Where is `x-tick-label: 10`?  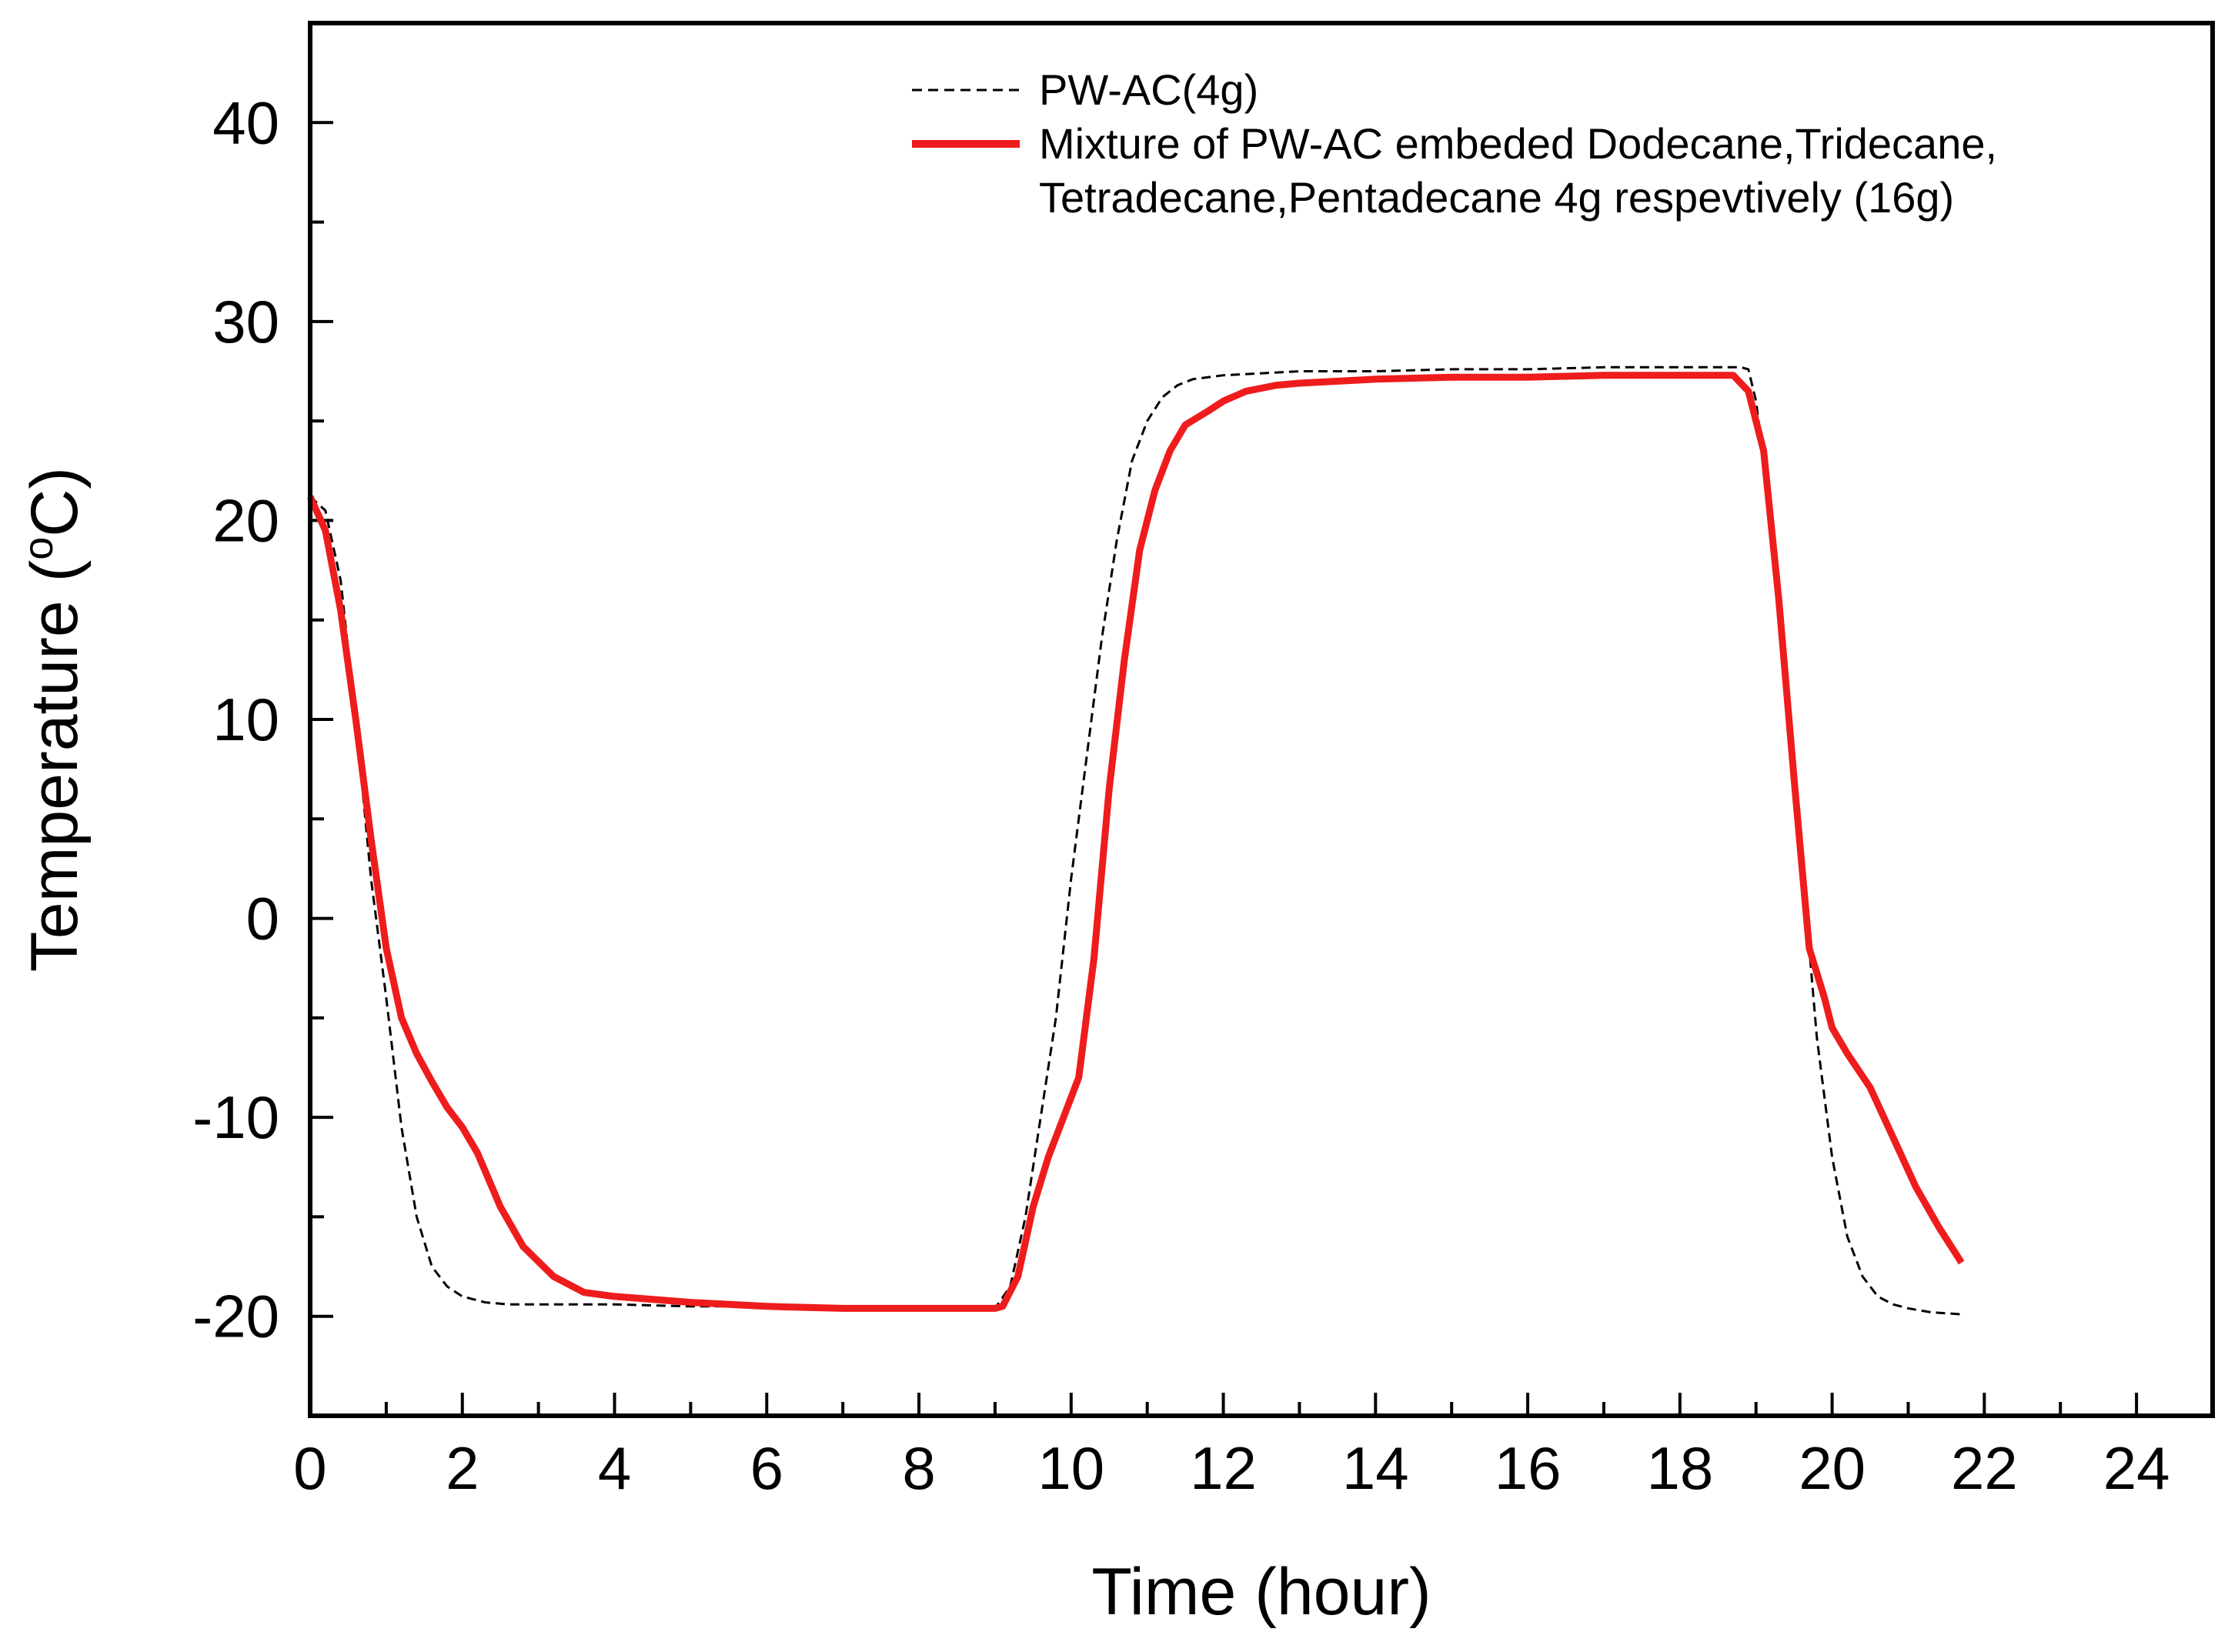
x-tick-label: 10 is located at coordinates (1070, 1468).